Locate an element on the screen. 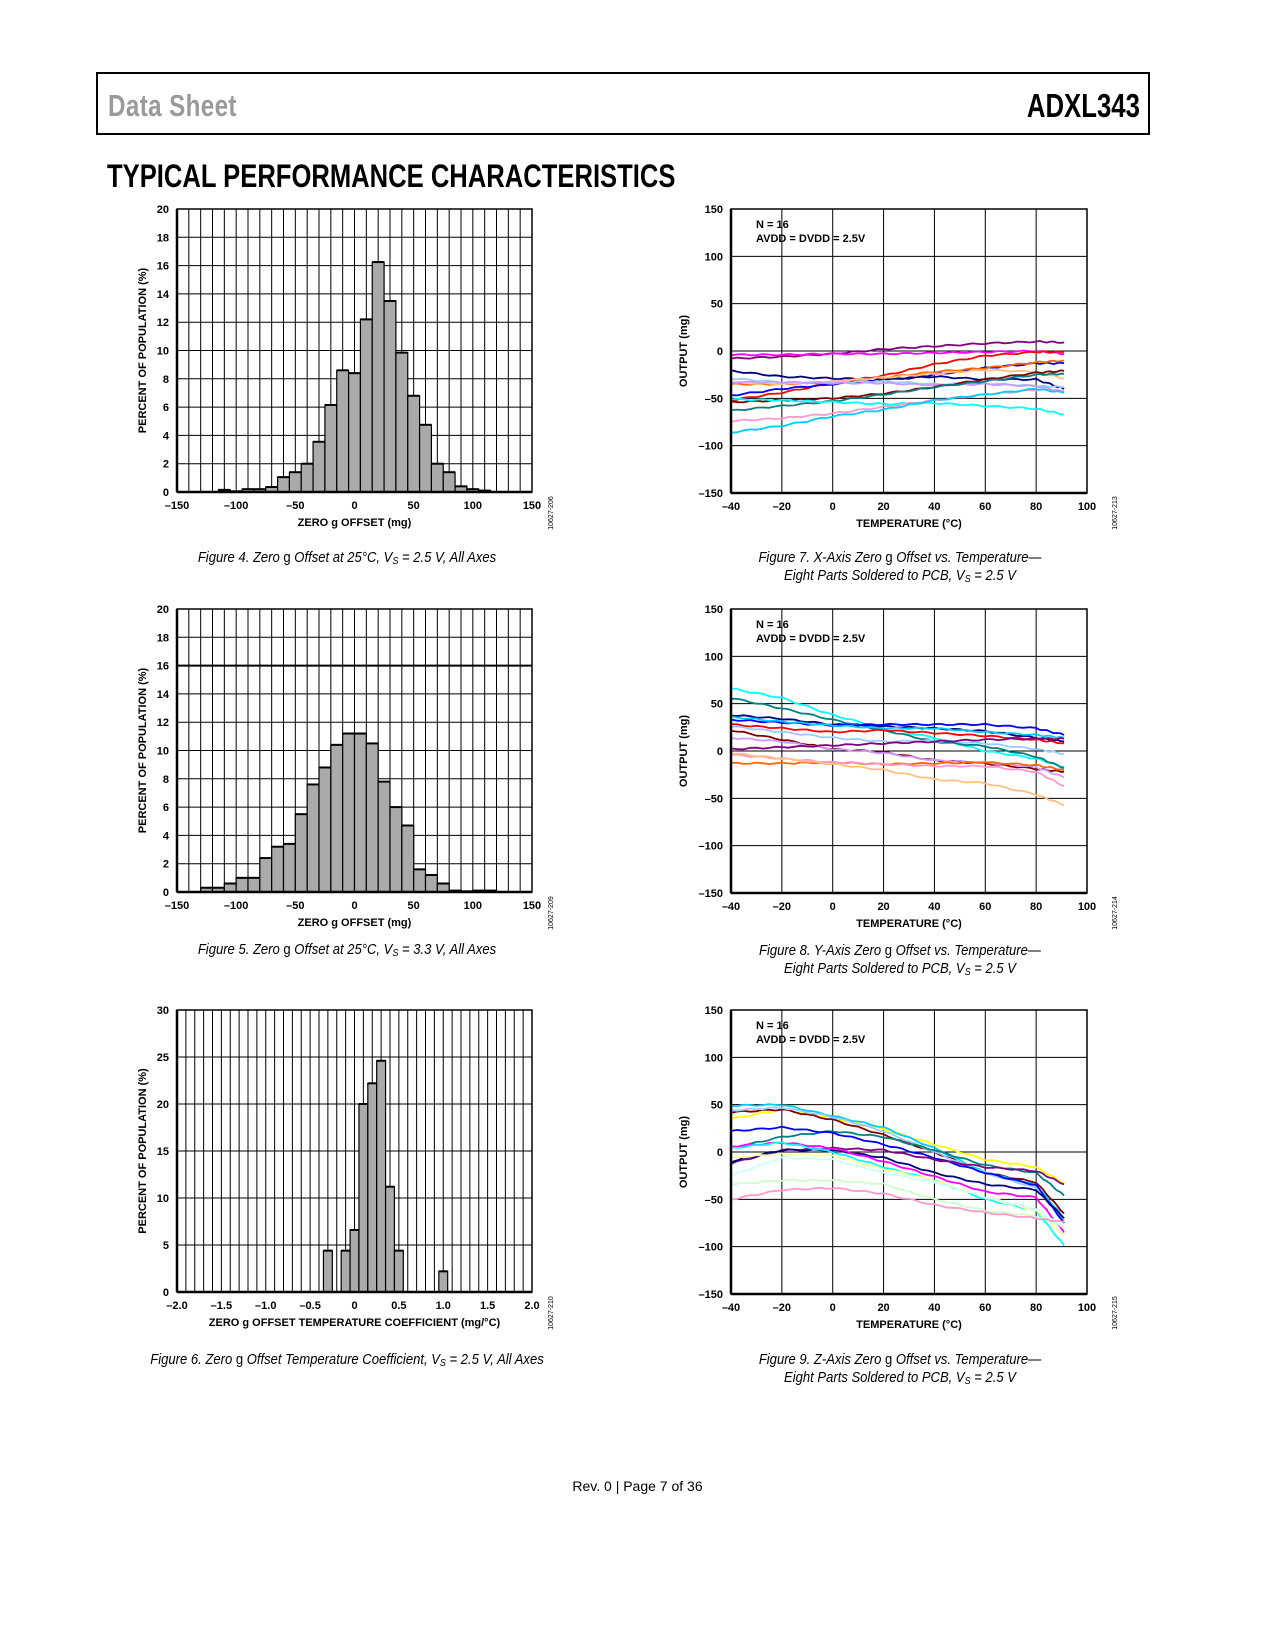 The width and height of the screenshot is (1275, 1650). x-tick-label: 0 is located at coordinates (833, 507).